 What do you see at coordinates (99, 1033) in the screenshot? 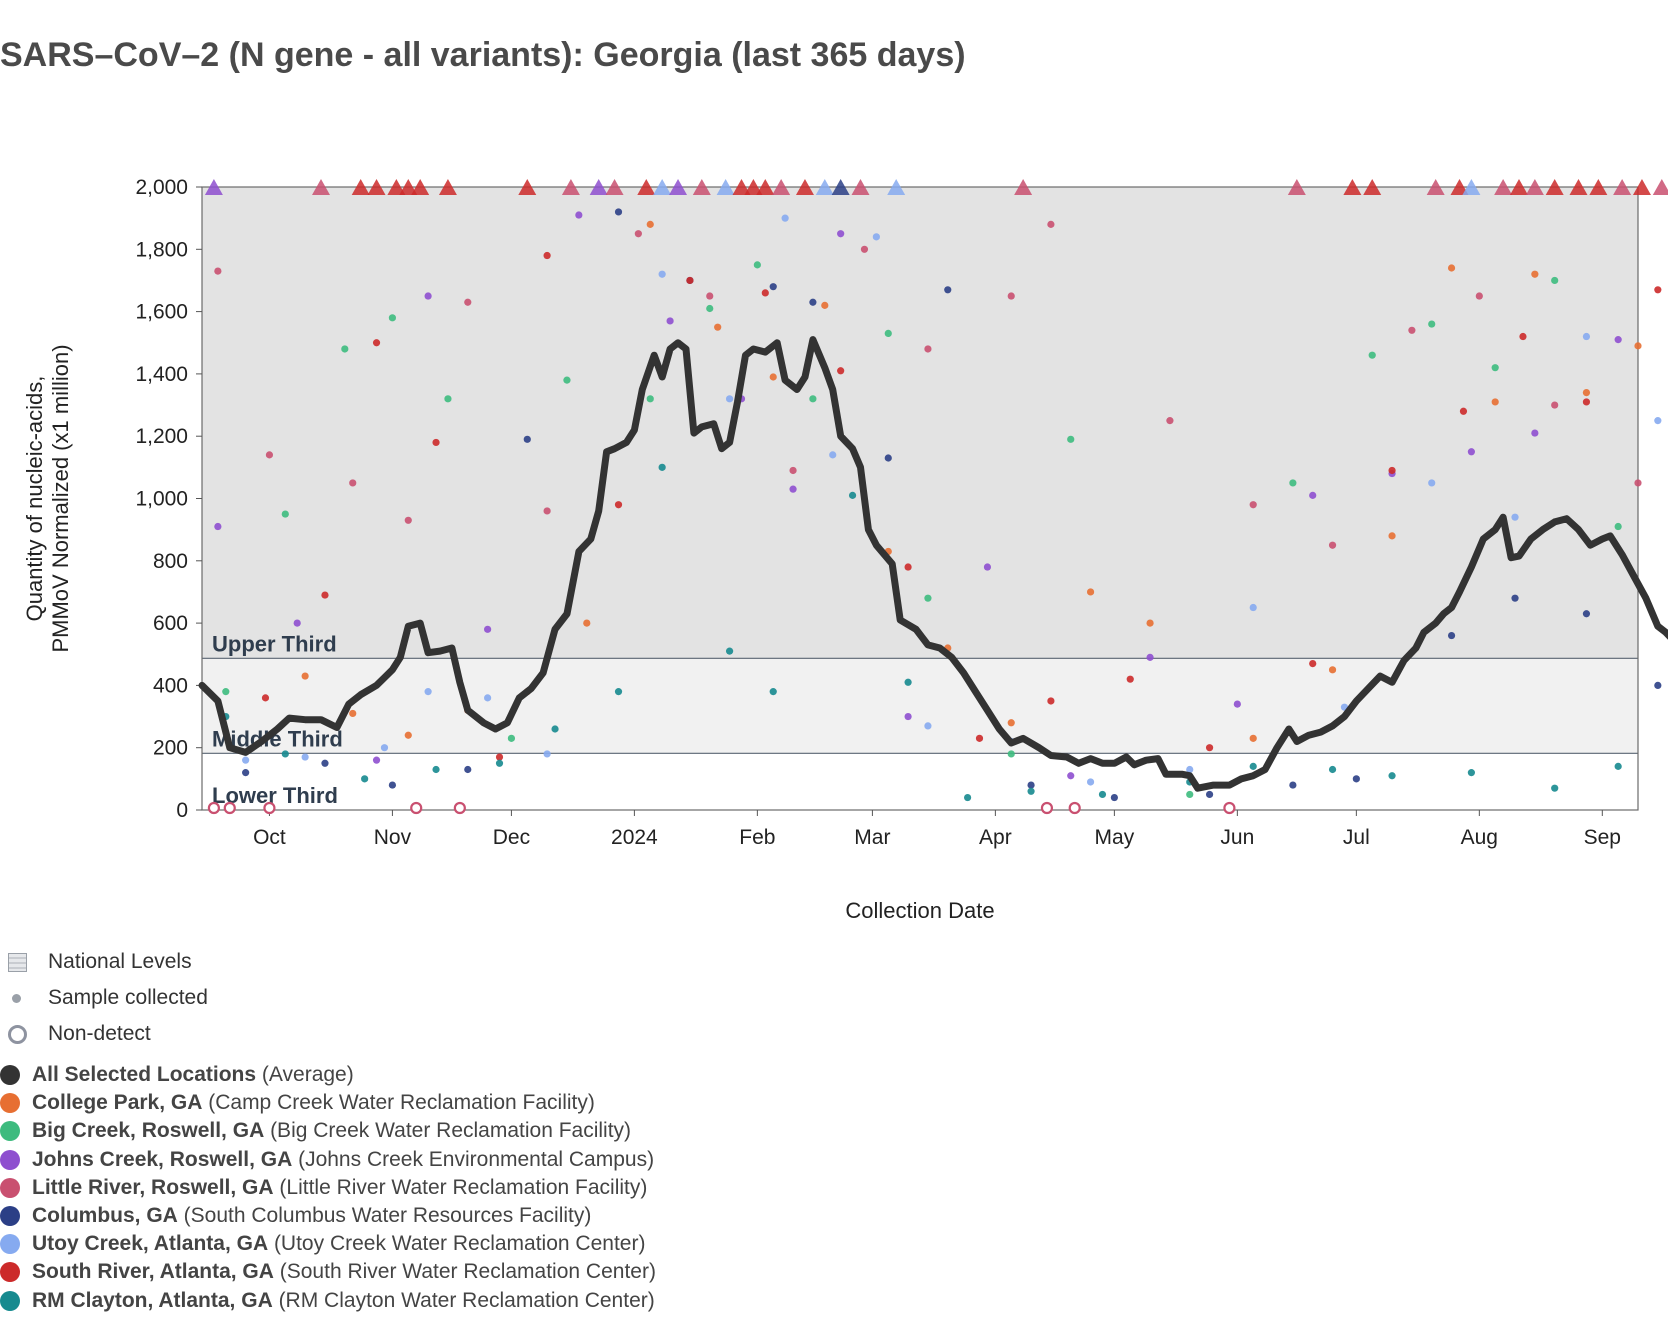
I see `legend-nondetect-label: Non-detect` at bounding box center [99, 1033].